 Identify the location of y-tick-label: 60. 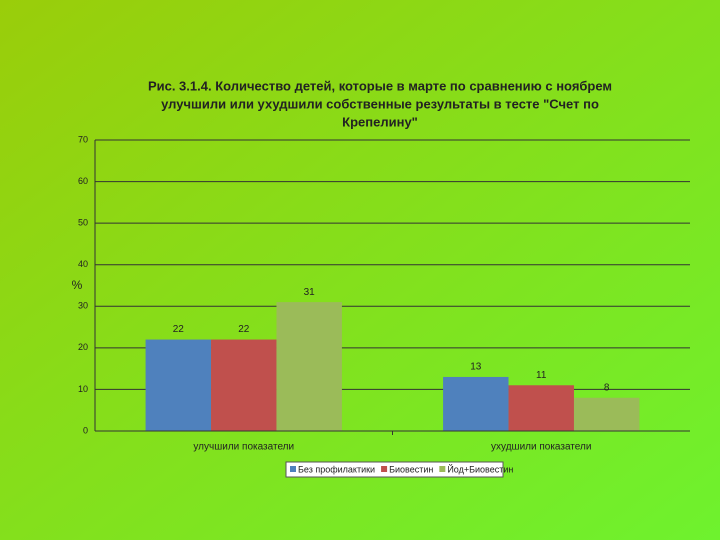
(83, 181).